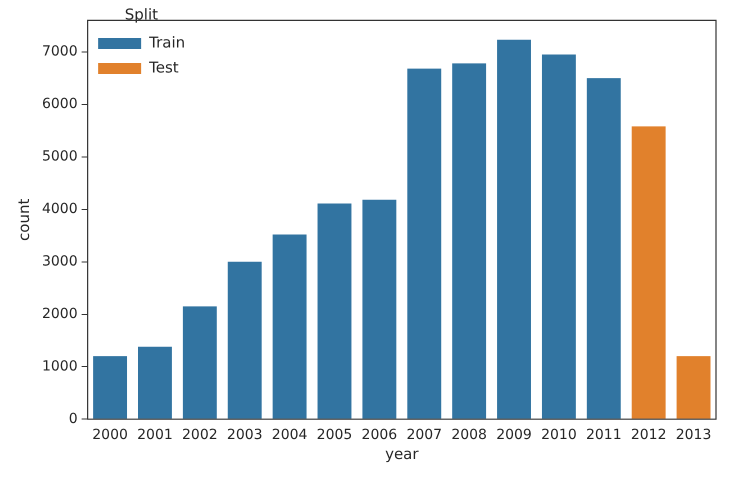 The image size is (734, 478). Describe the element at coordinates (155, 435) in the screenshot. I see `x-tick-label: 2001` at that location.